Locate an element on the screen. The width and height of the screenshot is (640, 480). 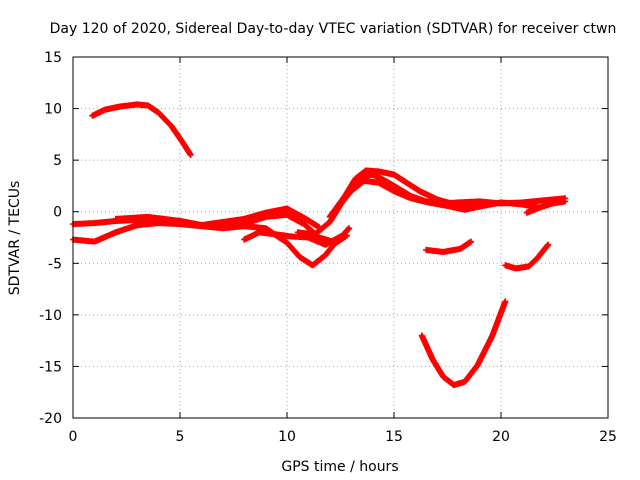
x-tick-label: 25 is located at coordinates (608, 437).